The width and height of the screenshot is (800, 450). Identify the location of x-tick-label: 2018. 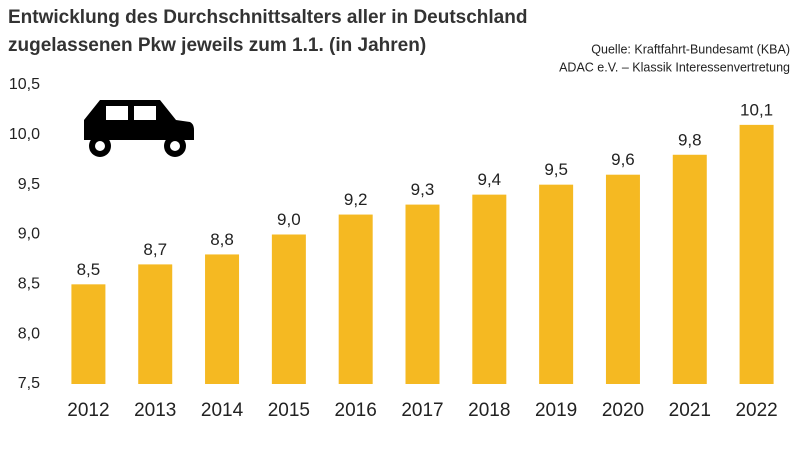
(489, 410).